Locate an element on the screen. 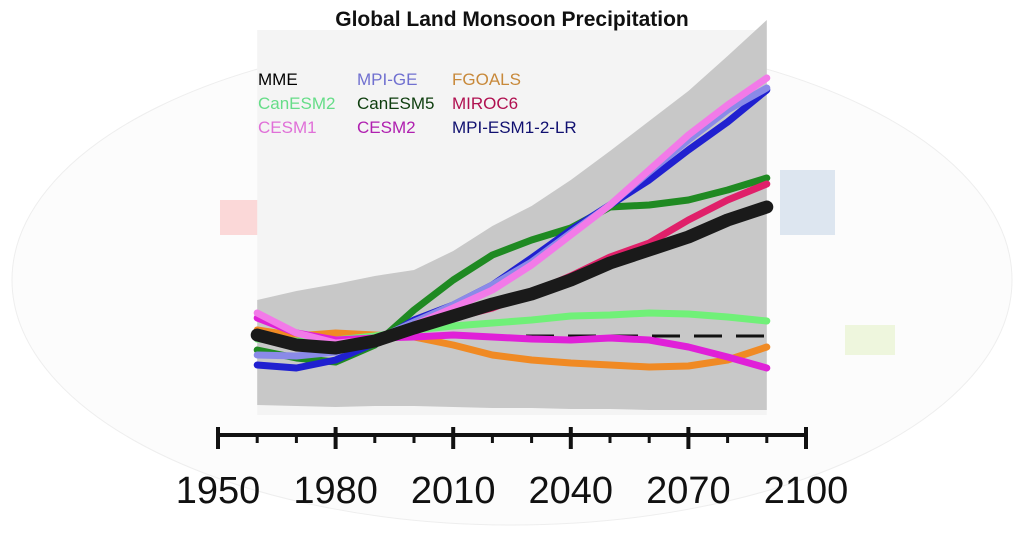 The image size is (1024, 553). legend-entry-cesm1: CESM1 is located at coordinates (287, 127).